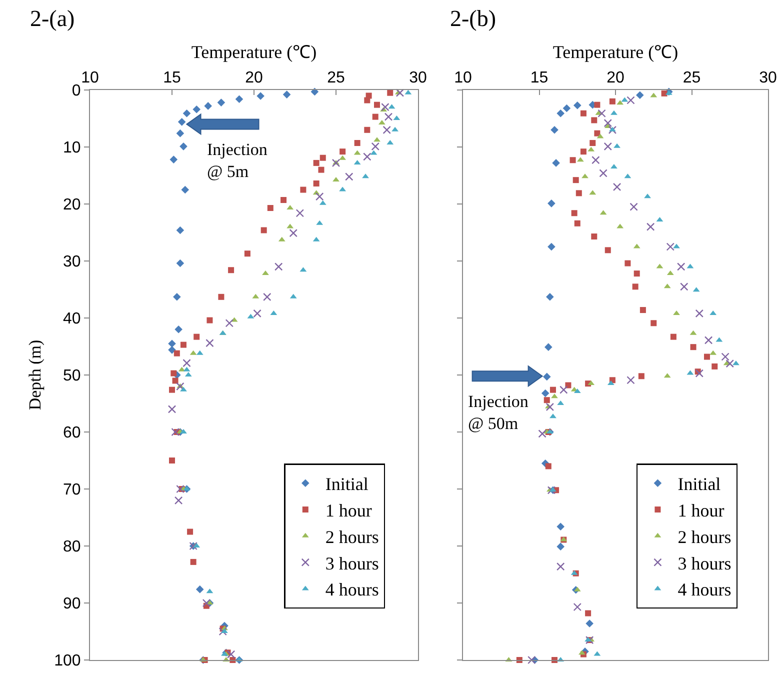 This screenshot has height=675, width=782. What do you see at coordinates (473, 18) in the screenshot?
I see `chart-title: 2-(b)` at bounding box center [473, 18].